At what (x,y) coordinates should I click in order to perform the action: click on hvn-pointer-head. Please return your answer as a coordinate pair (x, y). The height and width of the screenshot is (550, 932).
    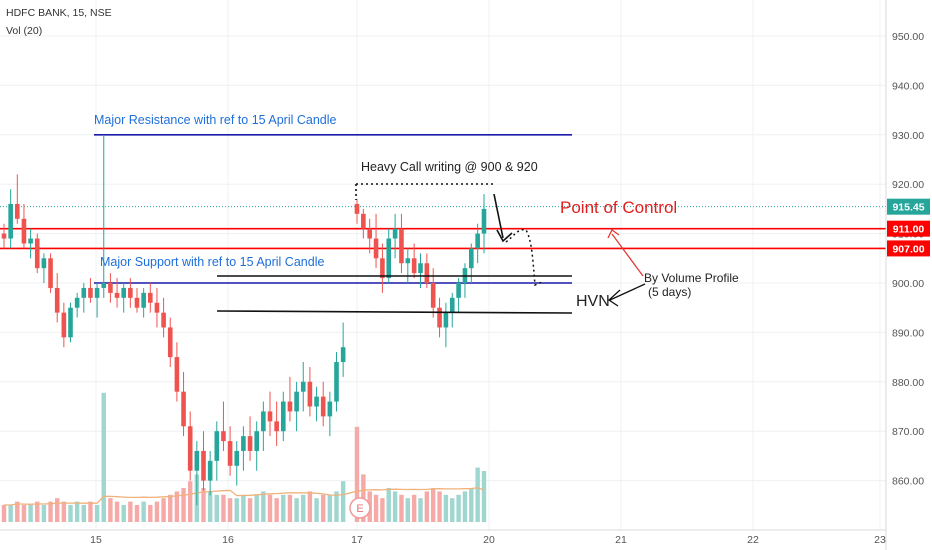
    Looking at the image, I should click on (614, 298).